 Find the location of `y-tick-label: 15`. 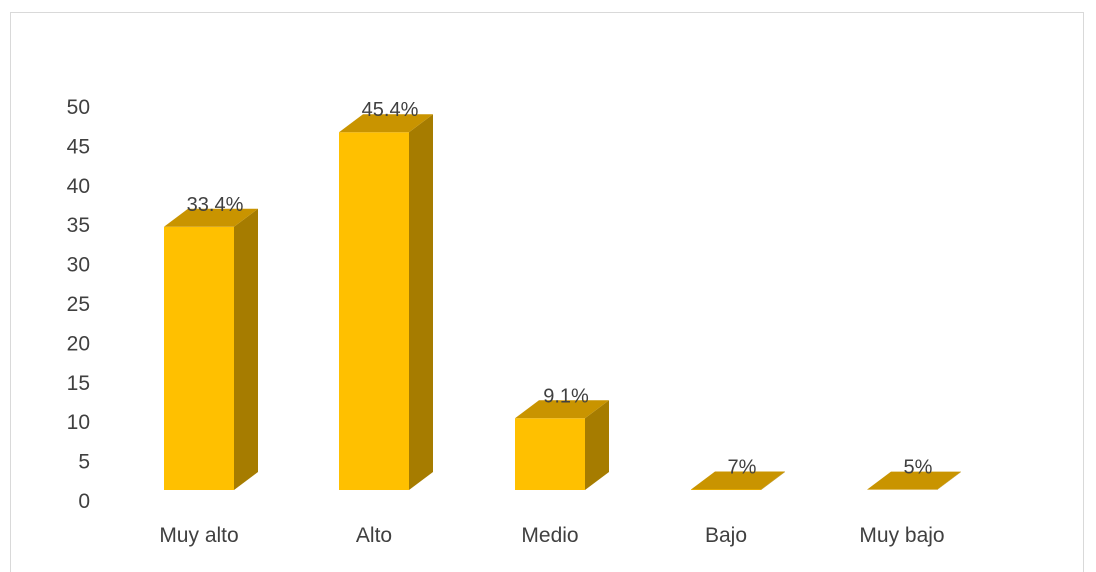

y-tick-label: 15 is located at coordinates (78, 383).